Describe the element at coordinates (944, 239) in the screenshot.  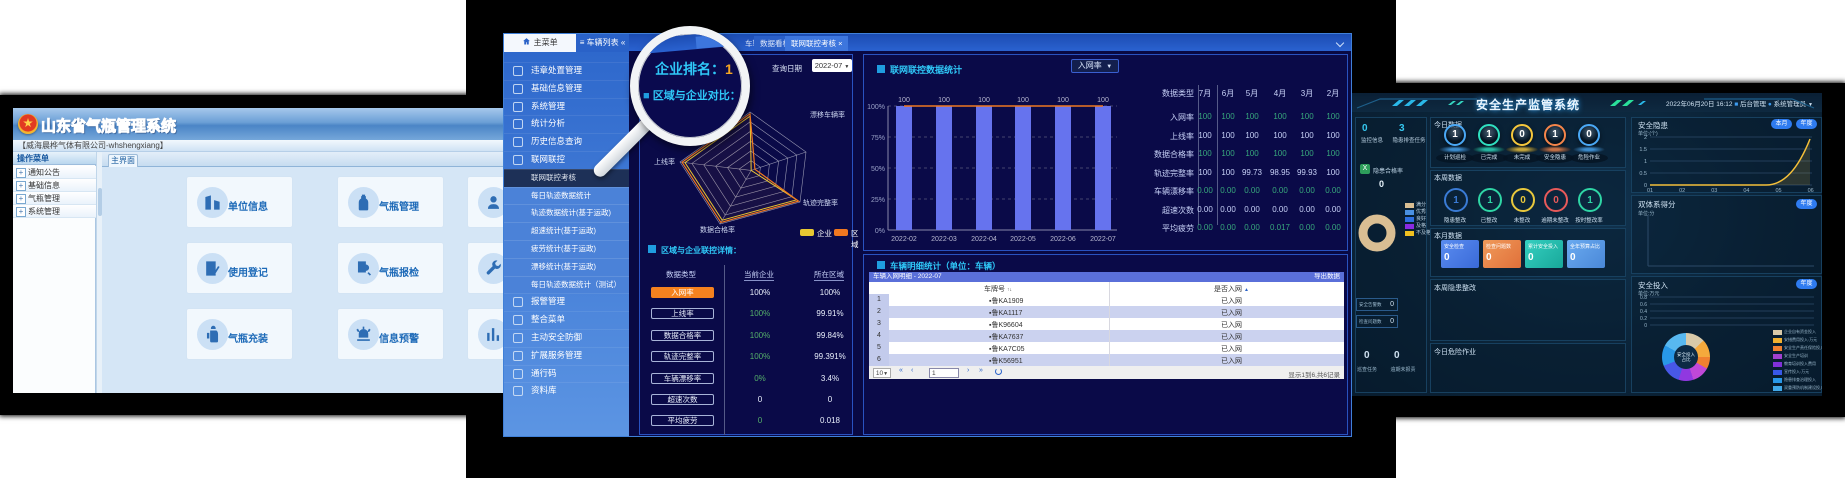
I see `svg-text: 2022-03` at that location.